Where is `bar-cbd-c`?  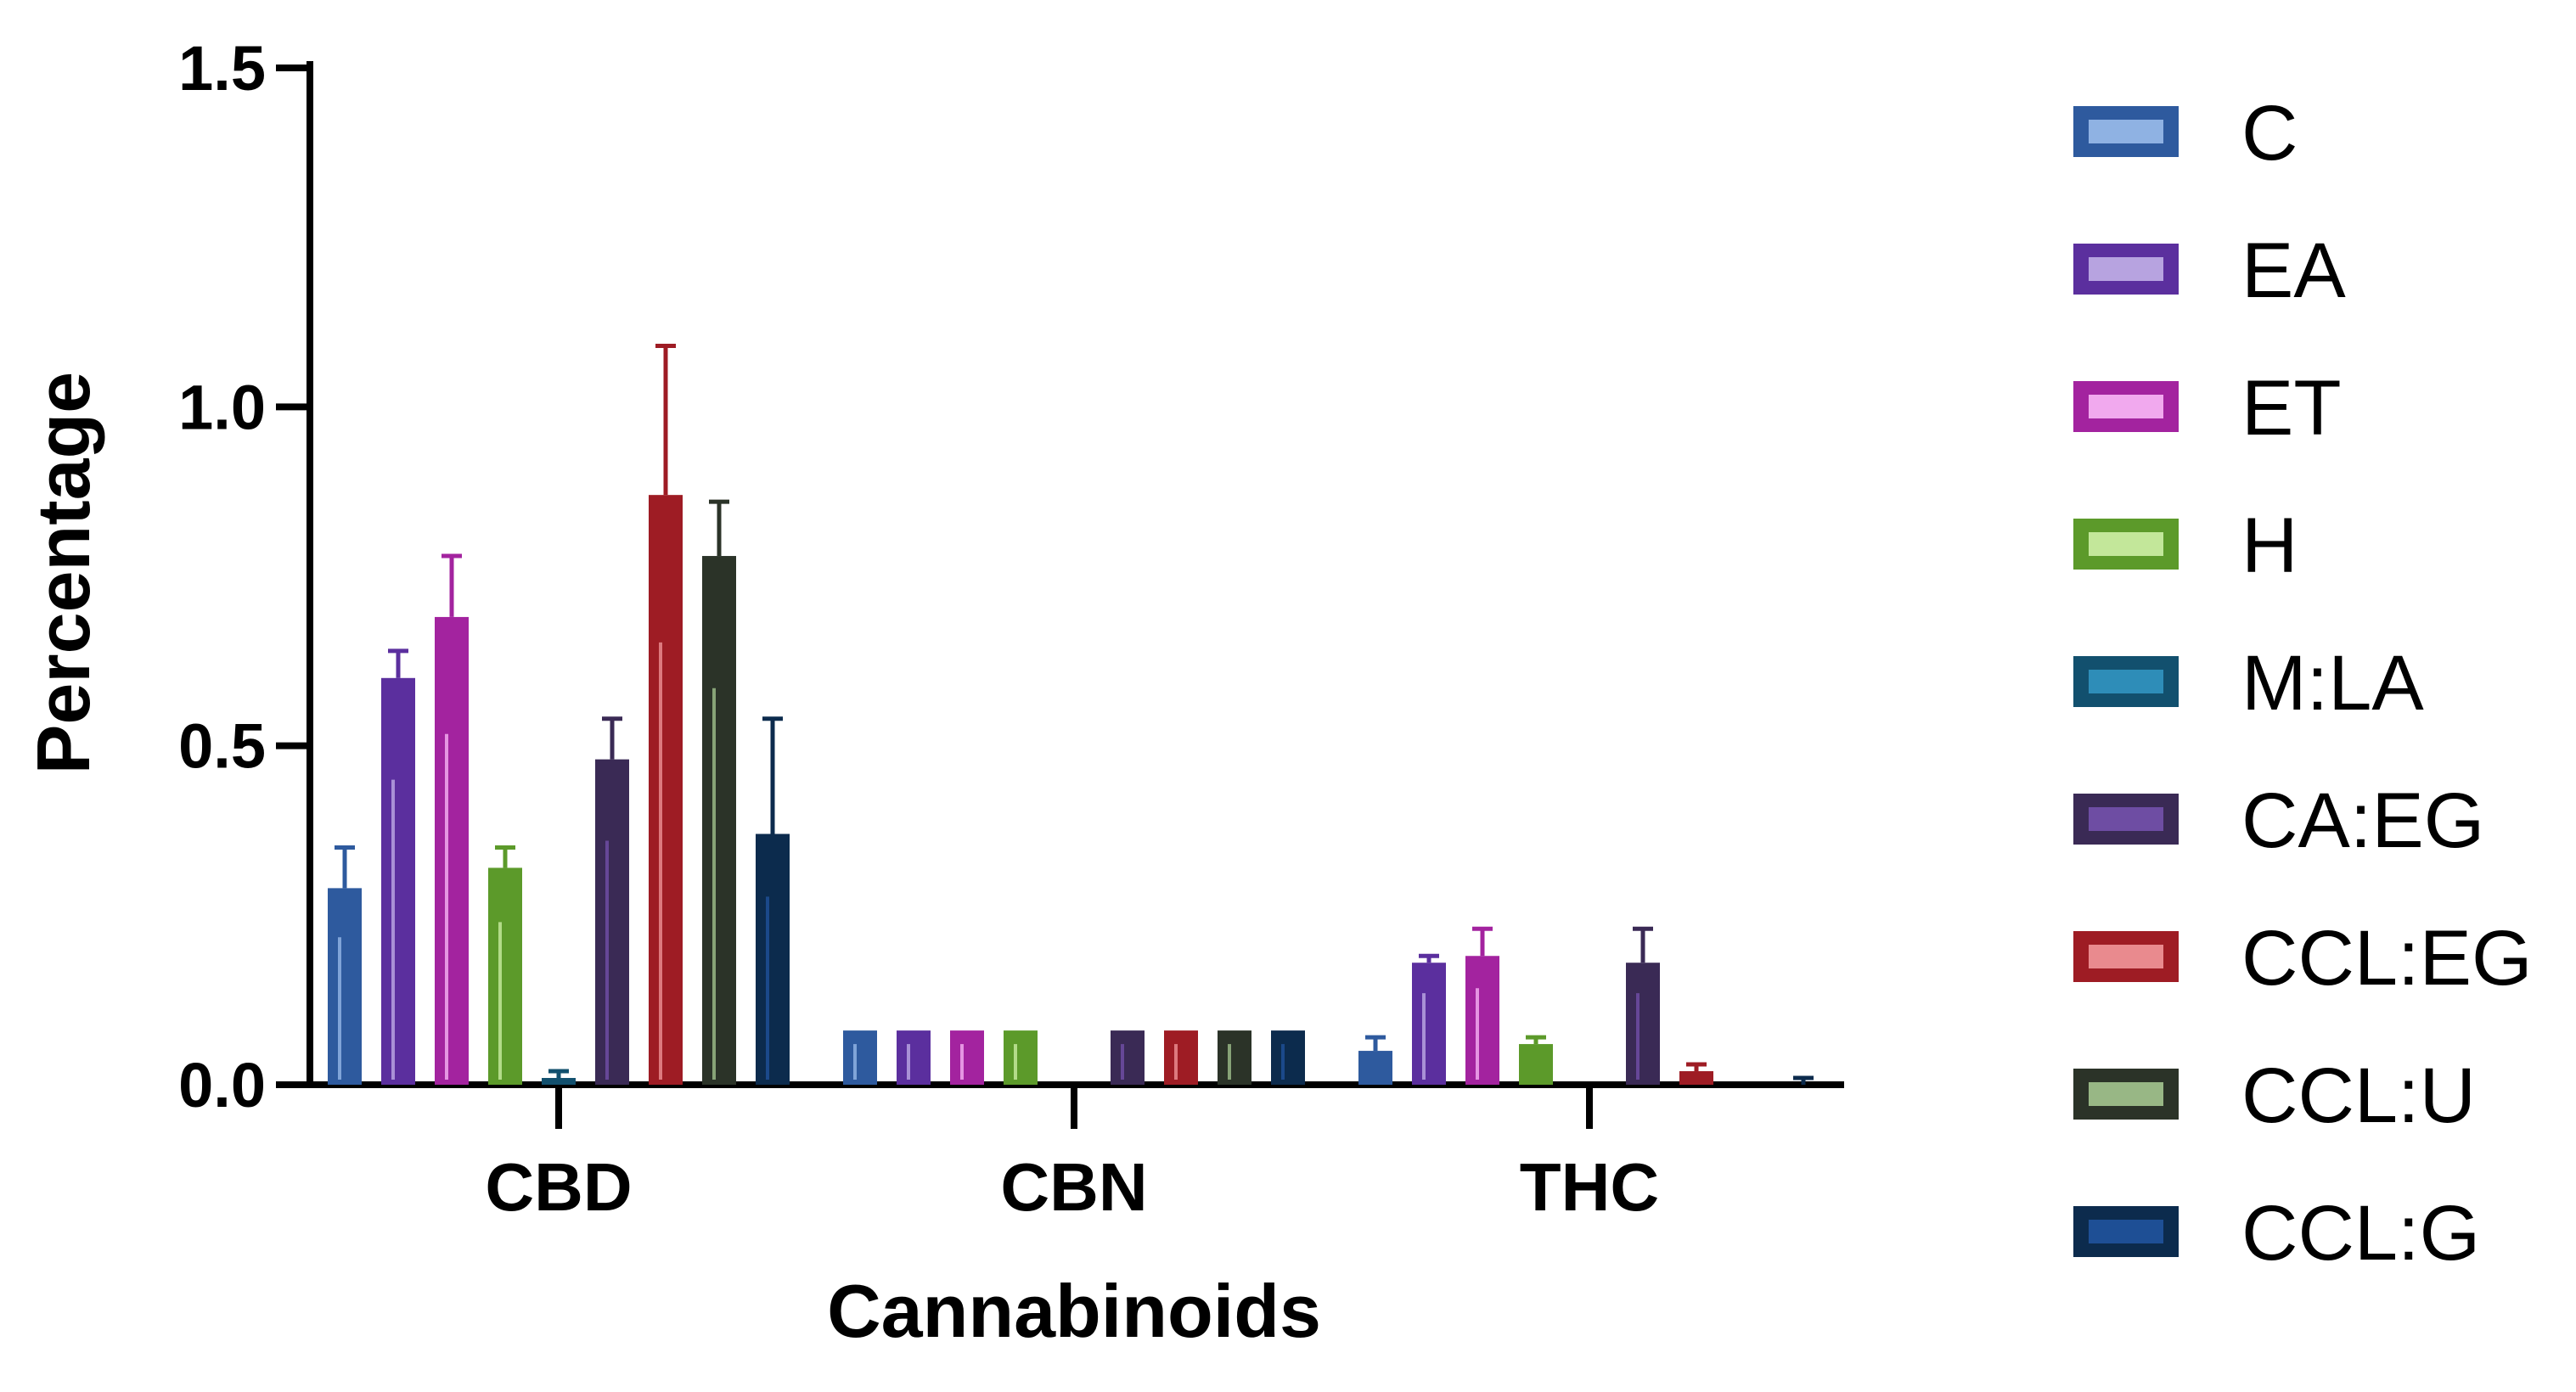
bar-cbd-c is located at coordinates (345, 965).